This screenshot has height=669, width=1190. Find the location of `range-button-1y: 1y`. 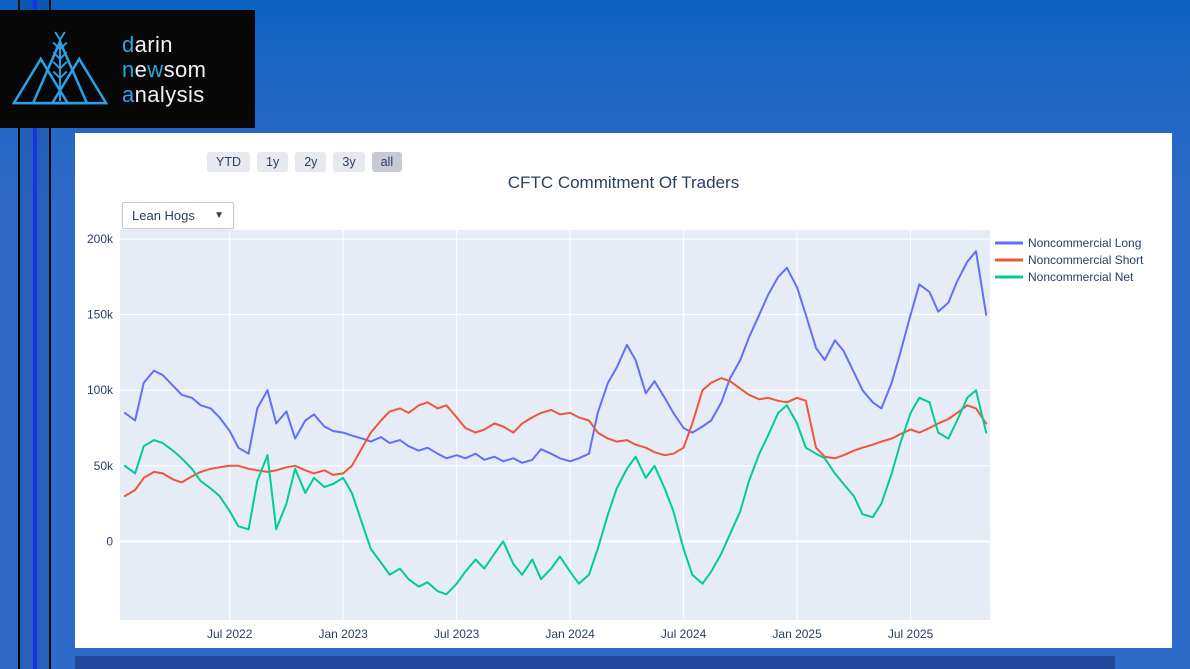

range-button-1y: 1y is located at coordinates (273, 162).